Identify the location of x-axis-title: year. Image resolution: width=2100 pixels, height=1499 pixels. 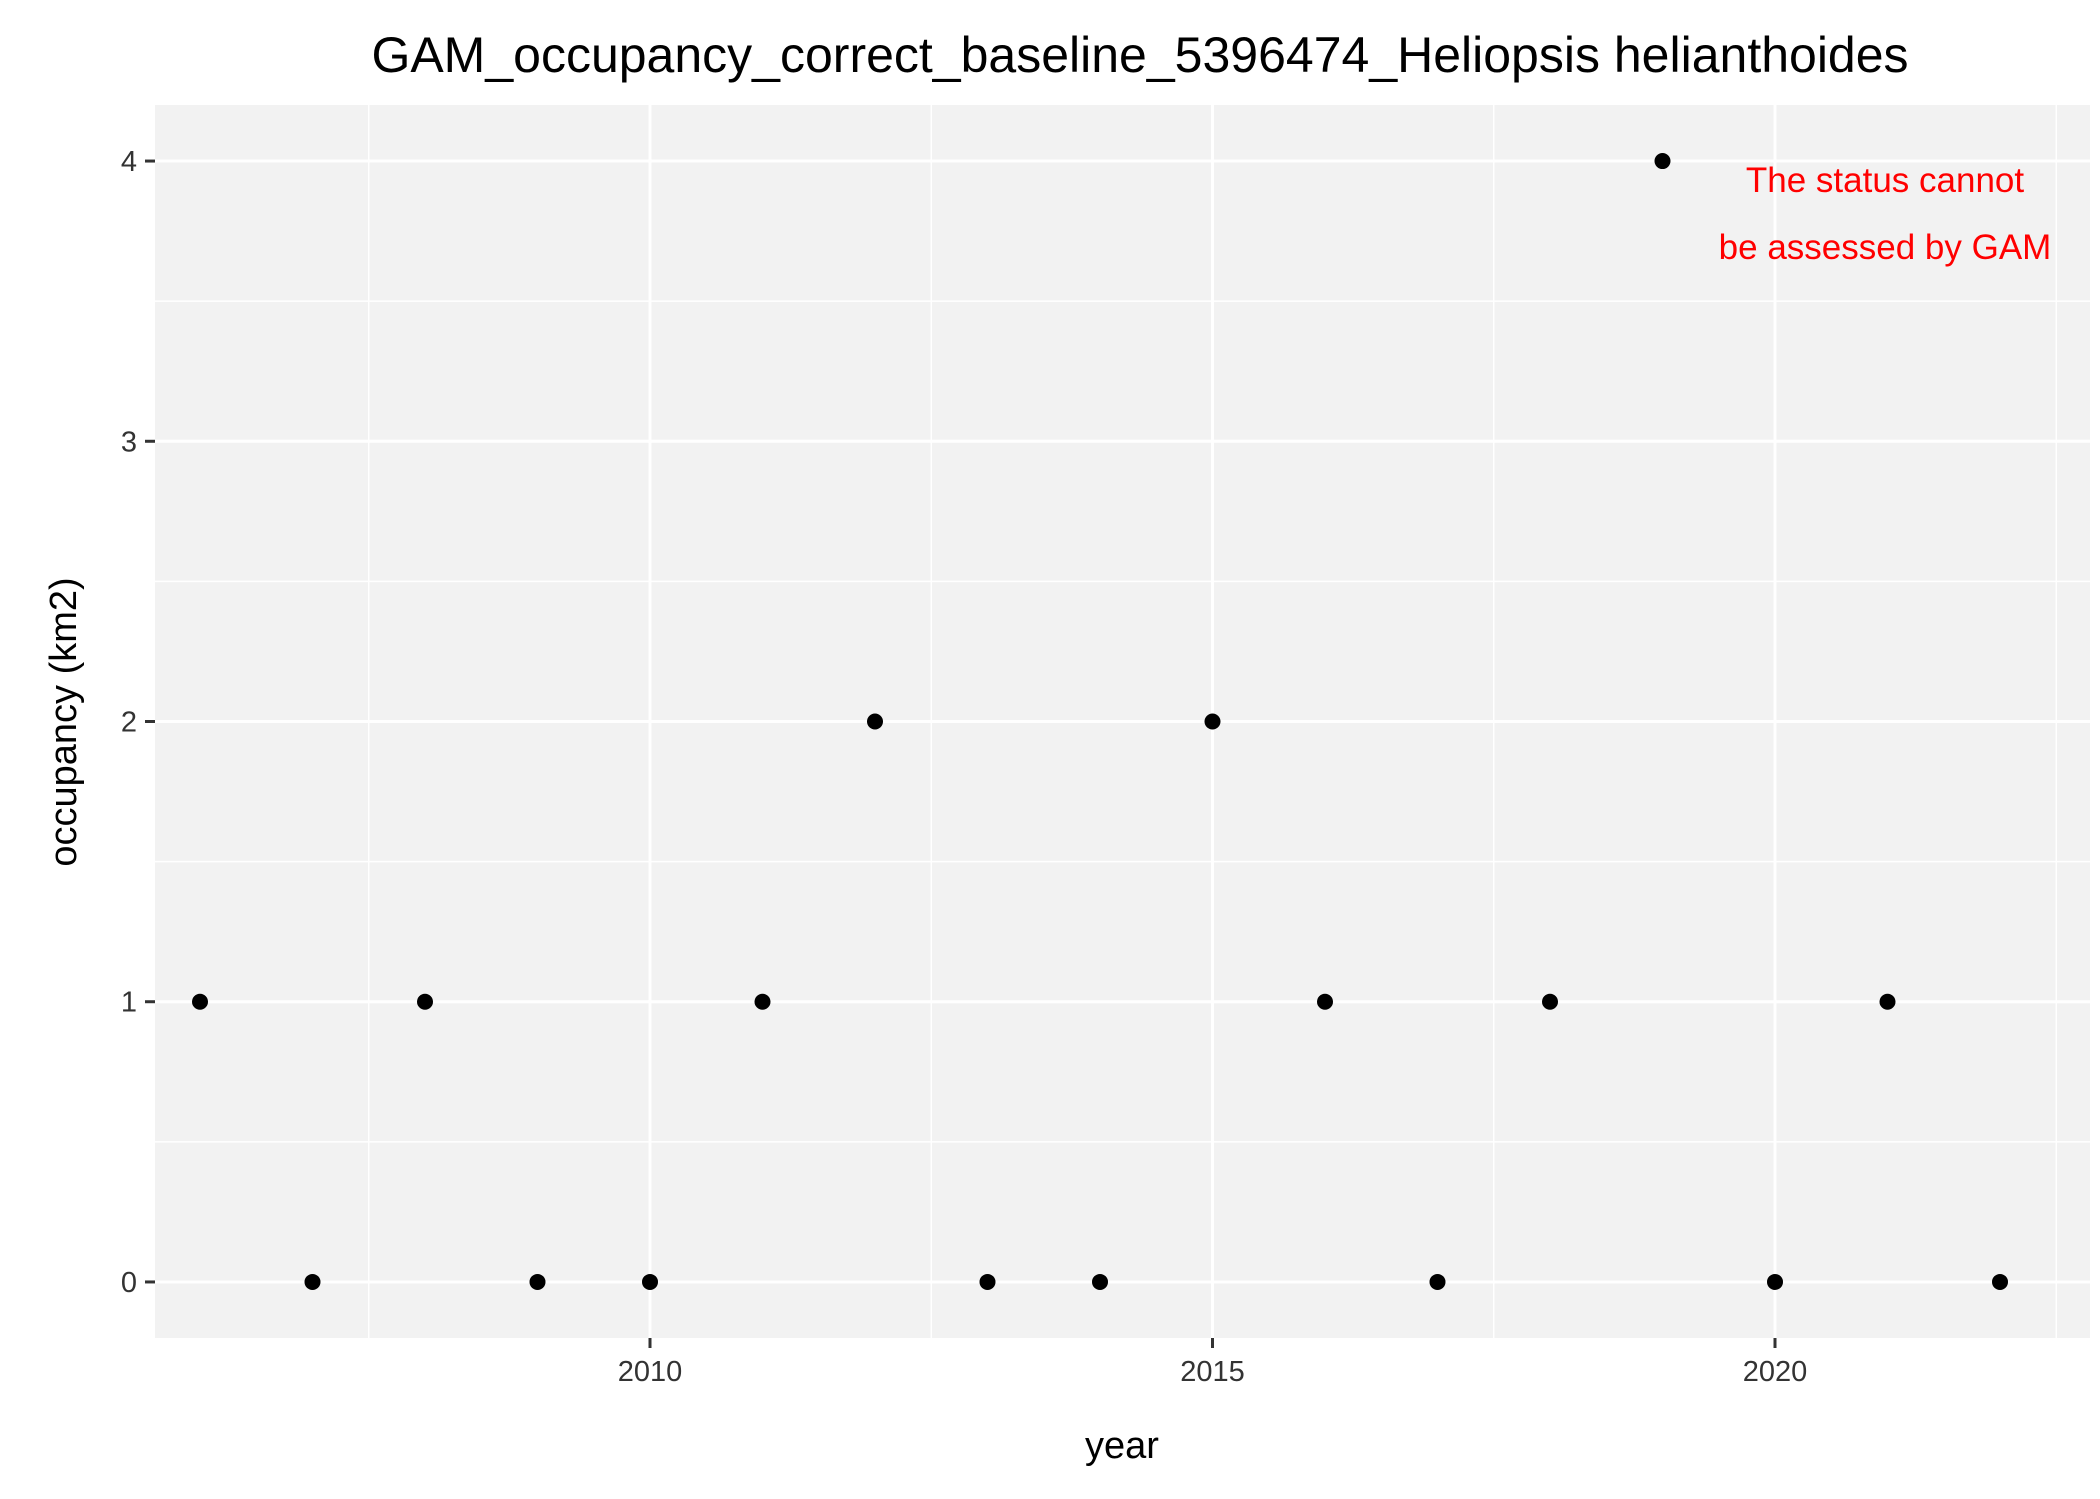
(1122, 1446).